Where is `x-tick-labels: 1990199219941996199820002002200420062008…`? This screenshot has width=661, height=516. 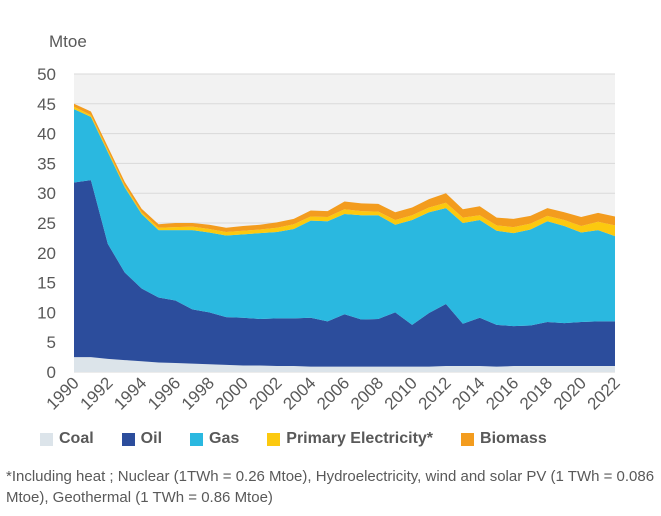 x-tick-labels: 1990199219941996199820002002200420062008… is located at coordinates (333, 393).